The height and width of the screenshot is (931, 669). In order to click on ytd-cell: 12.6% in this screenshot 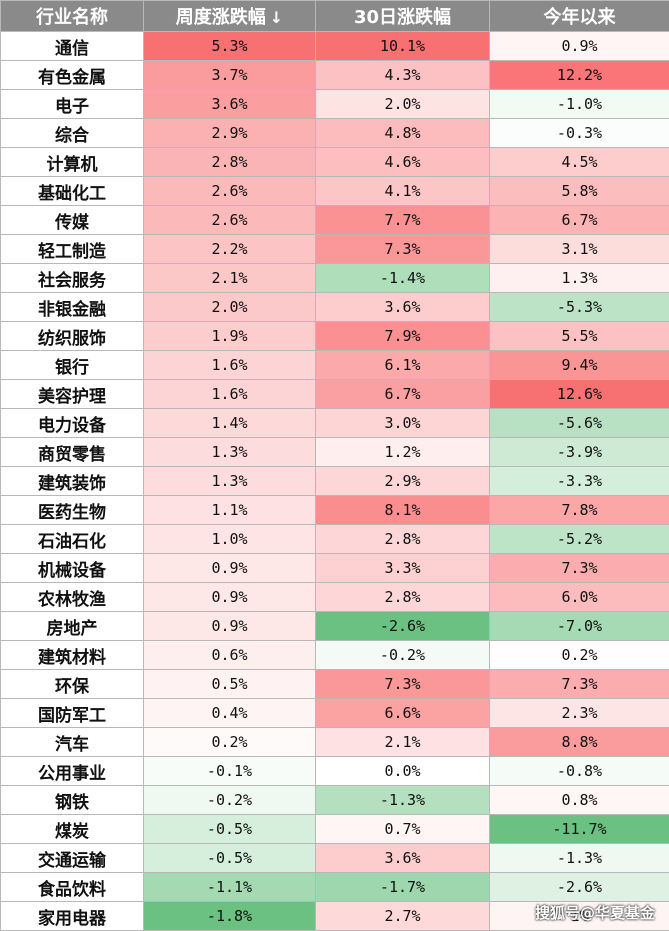, I will do `click(579, 394)`.